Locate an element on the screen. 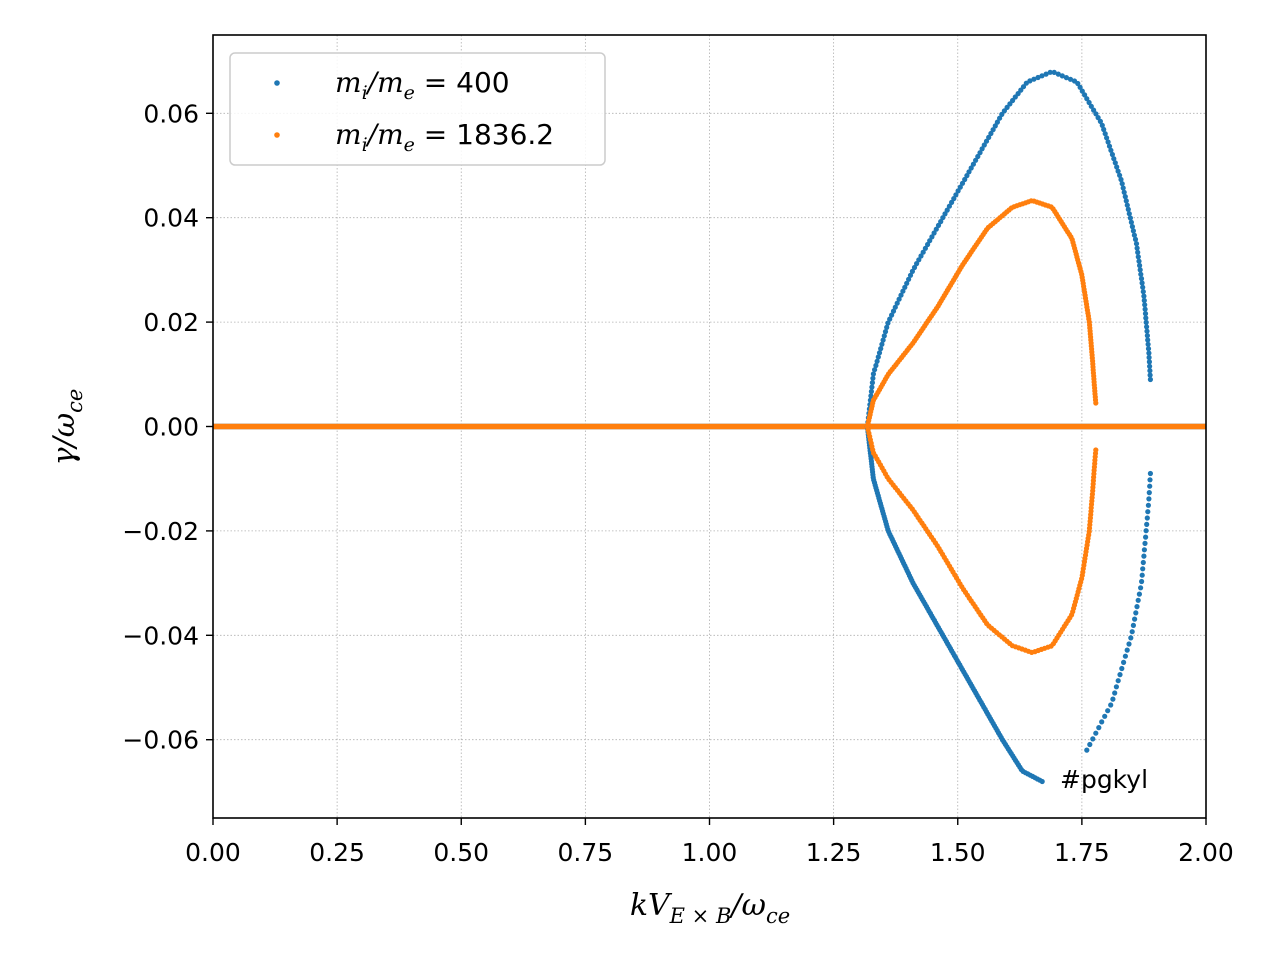 This screenshot has width=1280, height=960. x-tick-label: 0.00 is located at coordinates (213, 852).